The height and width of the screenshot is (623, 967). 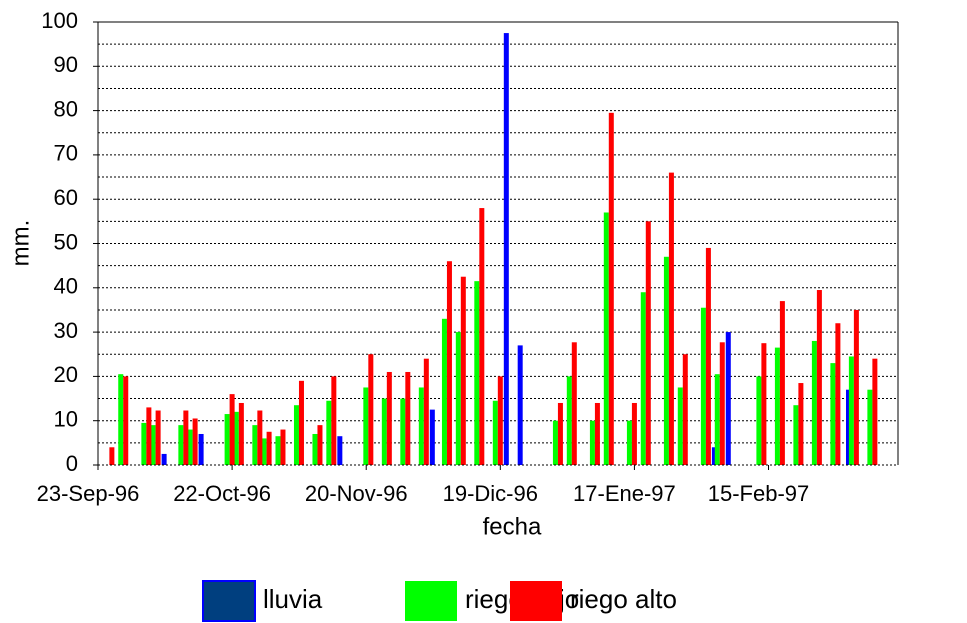 I want to click on y-tick-label: 40, so click(x=66, y=286).